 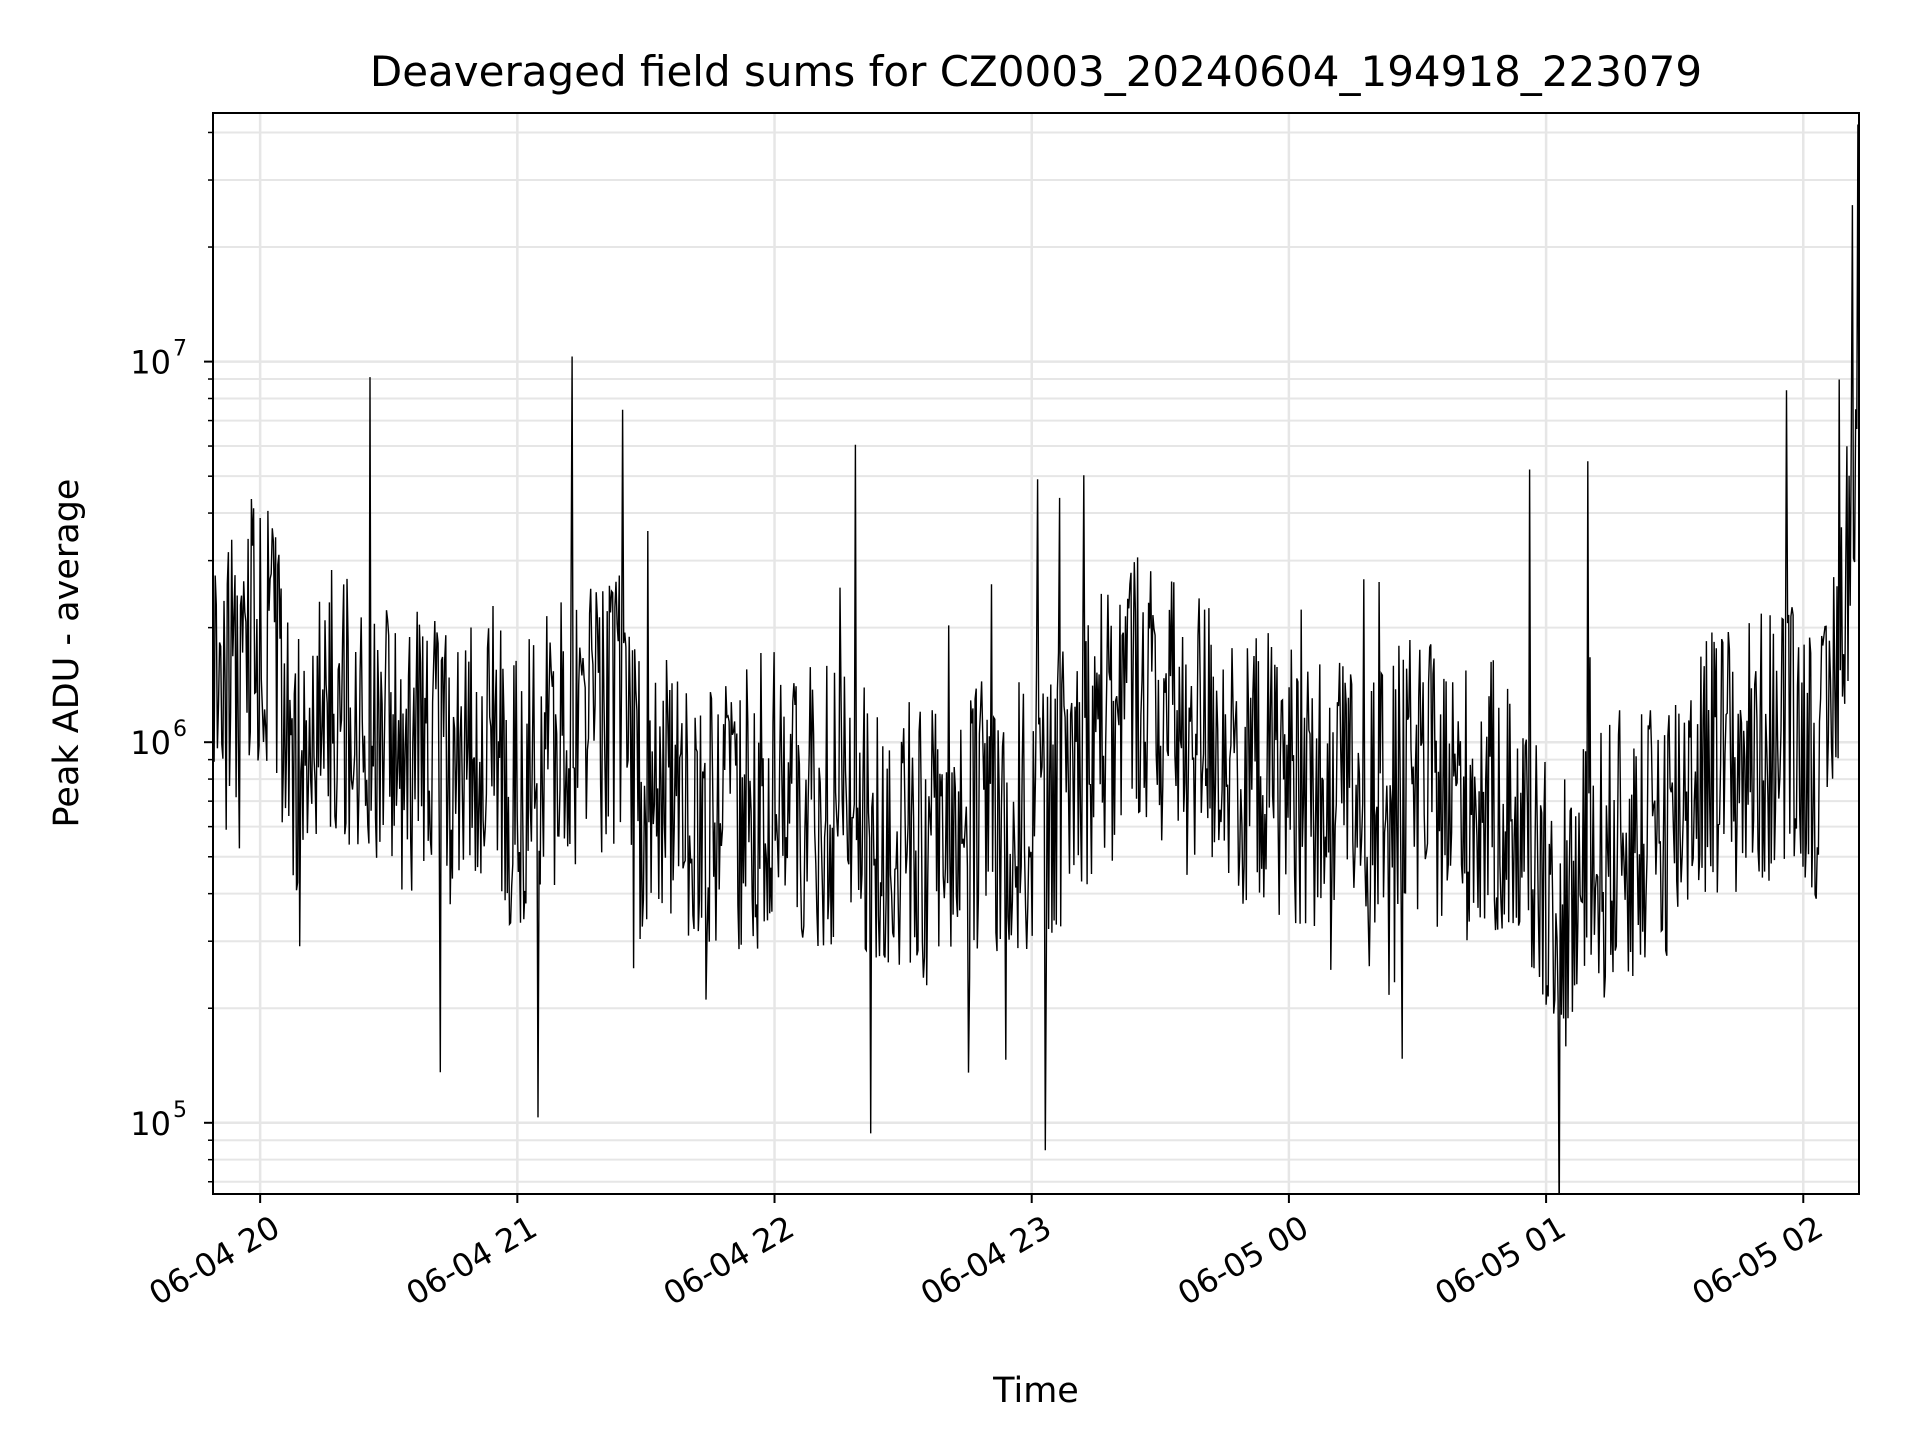 I want to click on y-tick-exponent: 5, so click(x=180, y=1110).